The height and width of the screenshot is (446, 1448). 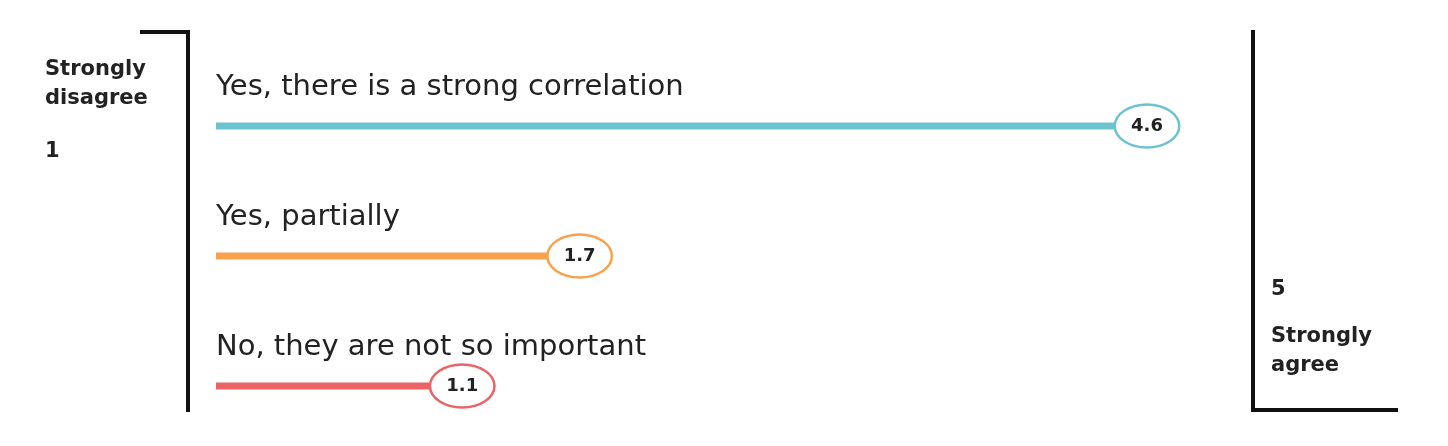 What do you see at coordinates (96, 82) in the screenshot?
I see `text: Strongly disagree` at bounding box center [96, 82].